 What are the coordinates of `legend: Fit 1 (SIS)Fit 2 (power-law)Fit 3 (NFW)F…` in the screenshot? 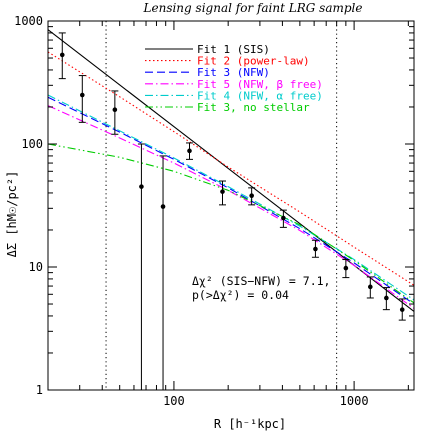 It's located at (234, 78).